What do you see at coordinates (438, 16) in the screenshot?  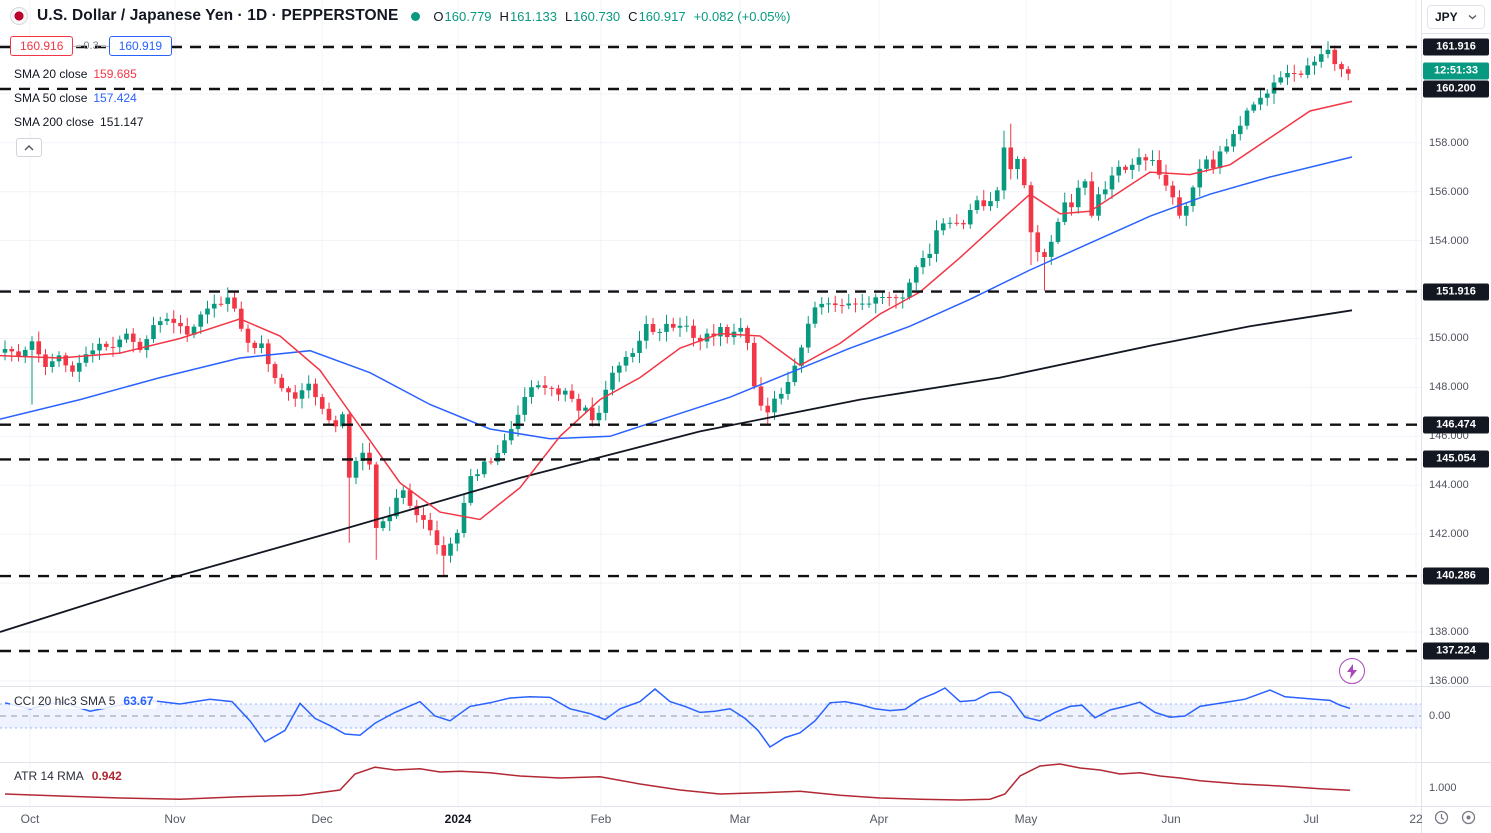 I see `open-label: O` at bounding box center [438, 16].